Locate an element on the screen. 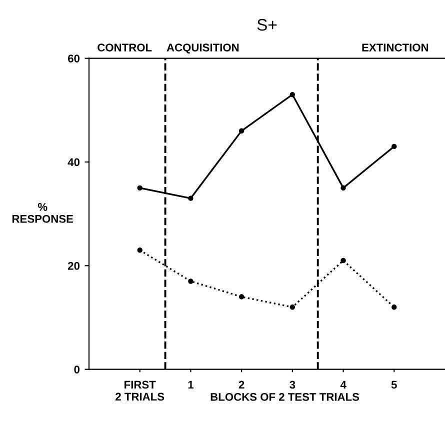 This screenshot has width=445, height=432. x-tick-label: FIRST 2 TRIALS is located at coordinates (140, 390).